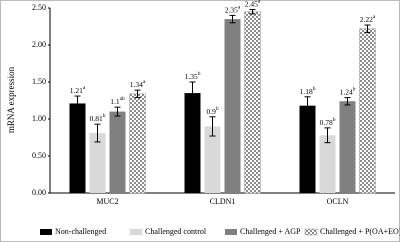  I want to click on data-label-value: 1.35, so click(191, 76).